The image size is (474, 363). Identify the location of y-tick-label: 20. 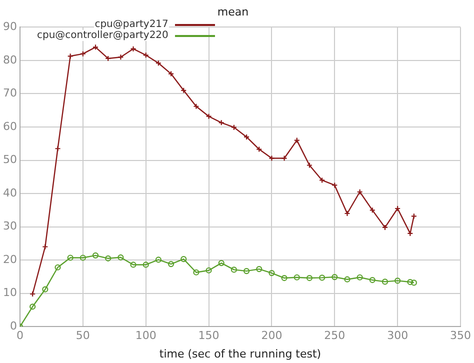
(9, 259).